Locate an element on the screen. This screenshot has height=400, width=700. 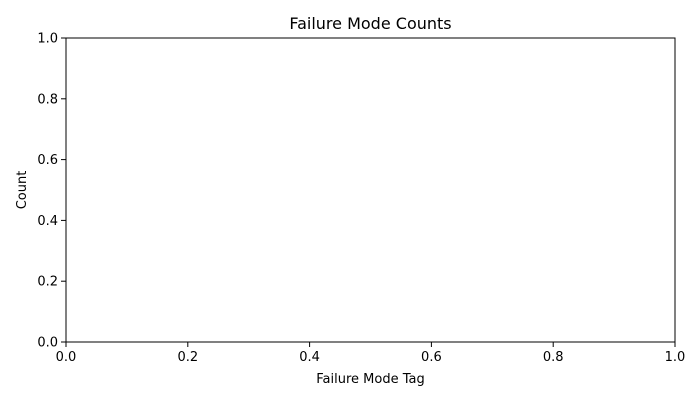
y-tick-label: 0.0 is located at coordinates (47, 343).